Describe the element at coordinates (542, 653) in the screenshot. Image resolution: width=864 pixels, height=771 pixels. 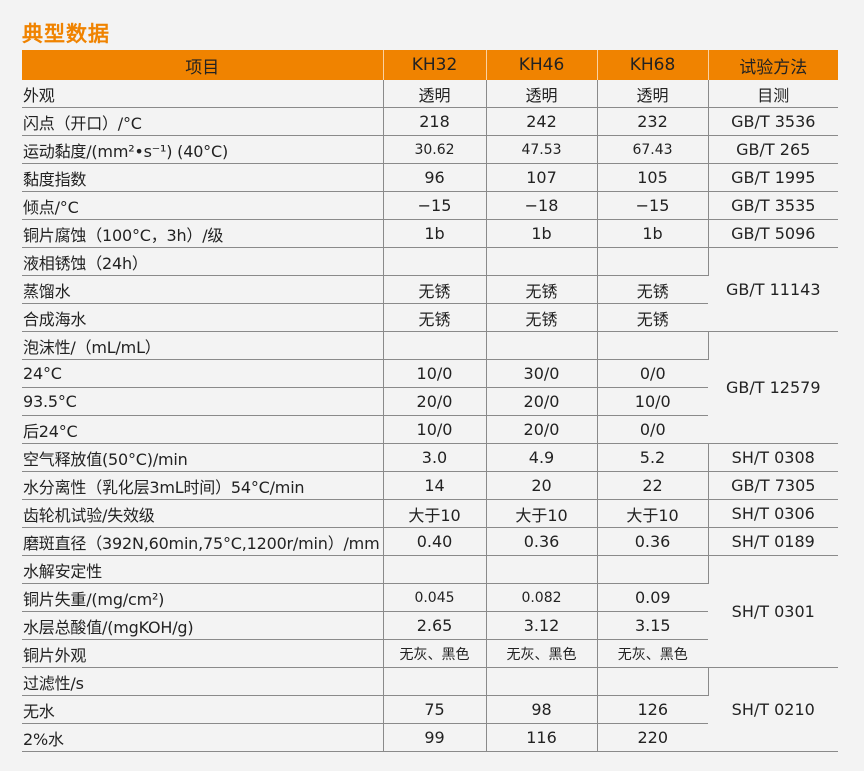
I see `value-cell-kh46: 无灰、黑色` at that location.